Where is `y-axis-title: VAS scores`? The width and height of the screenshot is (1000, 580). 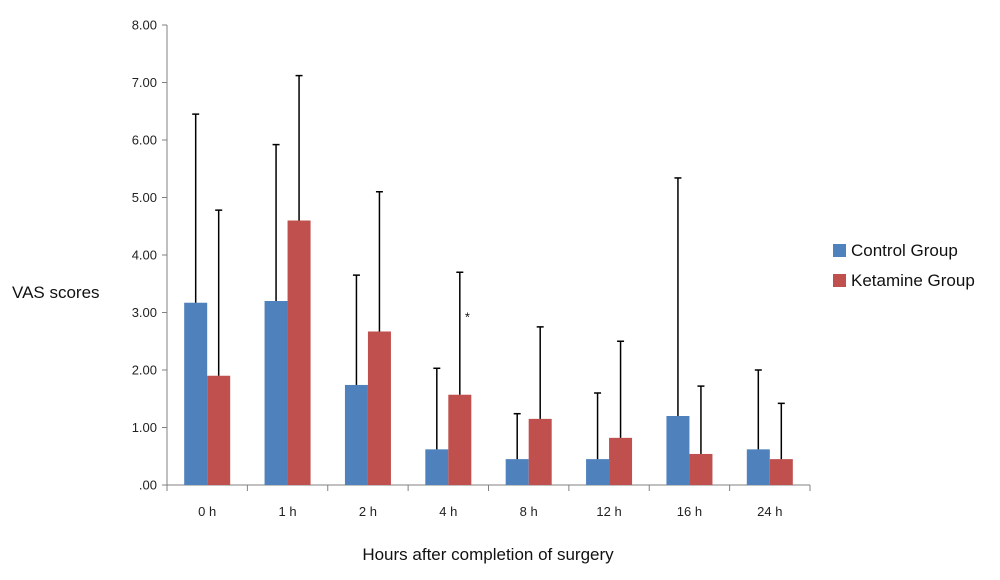 y-axis-title: VAS scores is located at coordinates (56, 292).